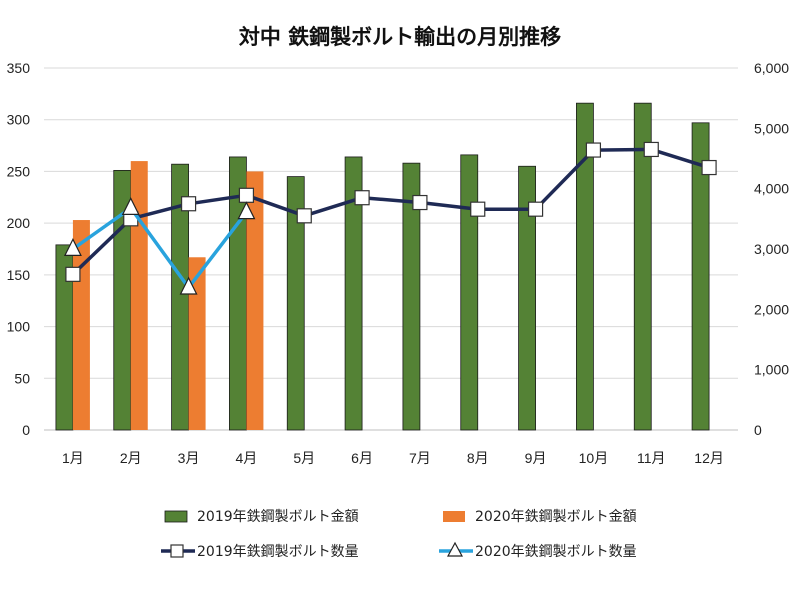 Image resolution: width=800 pixels, height=604 pixels. Describe the element at coordinates (771, 309) in the screenshot. I see `right-axis-tick-label: 2,000` at that location.